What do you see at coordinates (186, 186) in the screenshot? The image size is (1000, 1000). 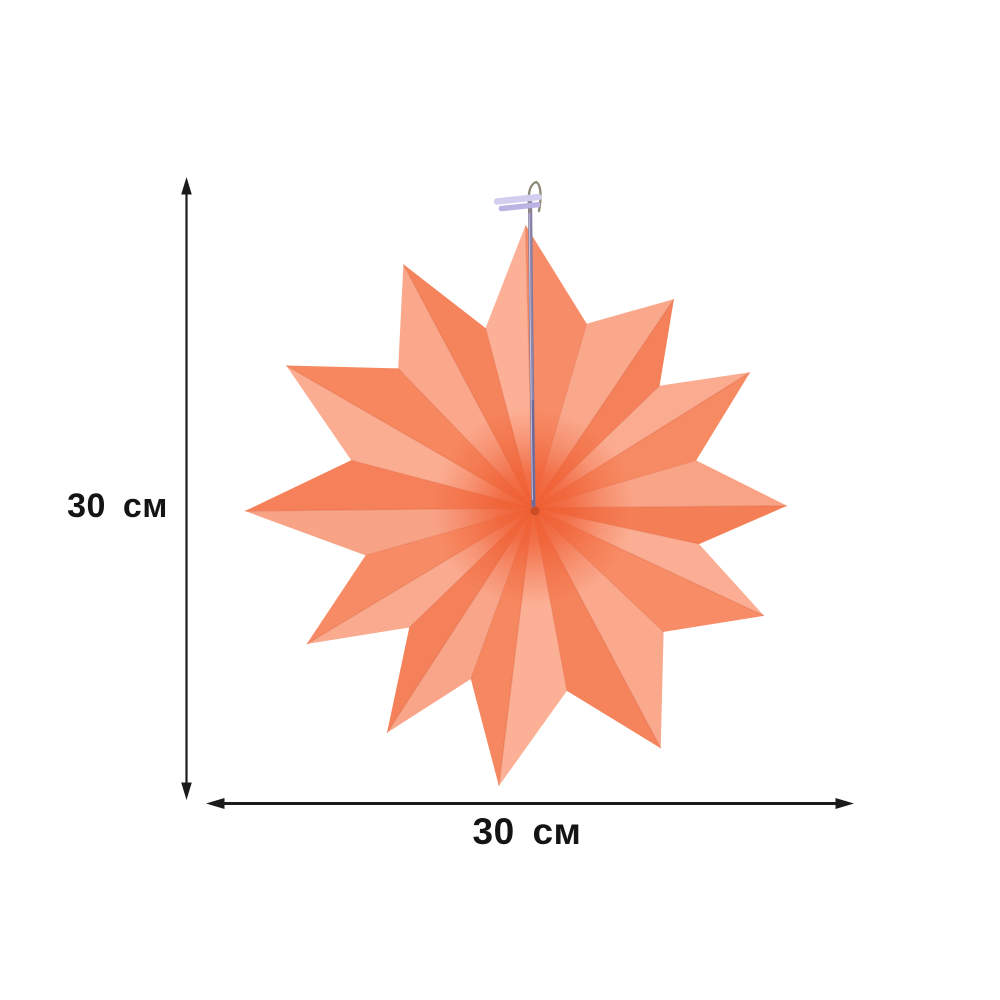 I see `arrow-up-head` at bounding box center [186, 186].